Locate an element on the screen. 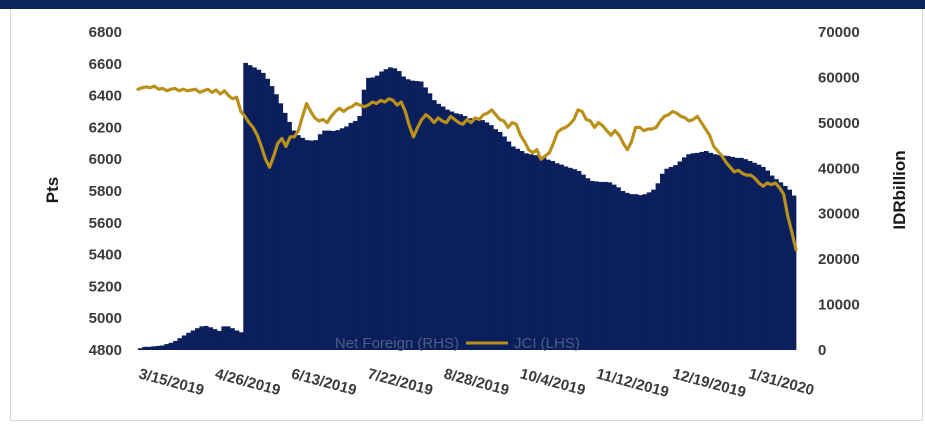 This screenshot has height=425, width=925. right-tick-label: 40000 is located at coordinates (839, 168).